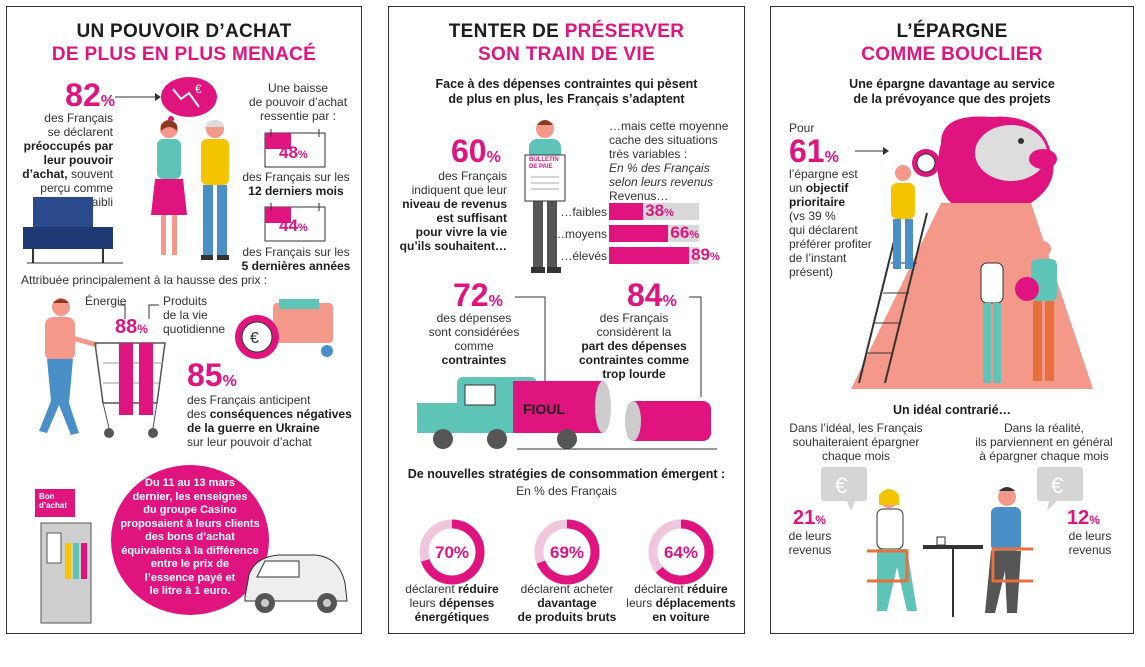 The width and height of the screenshot is (1145, 667). I want to click on stat-21: 21%, so click(809, 518).